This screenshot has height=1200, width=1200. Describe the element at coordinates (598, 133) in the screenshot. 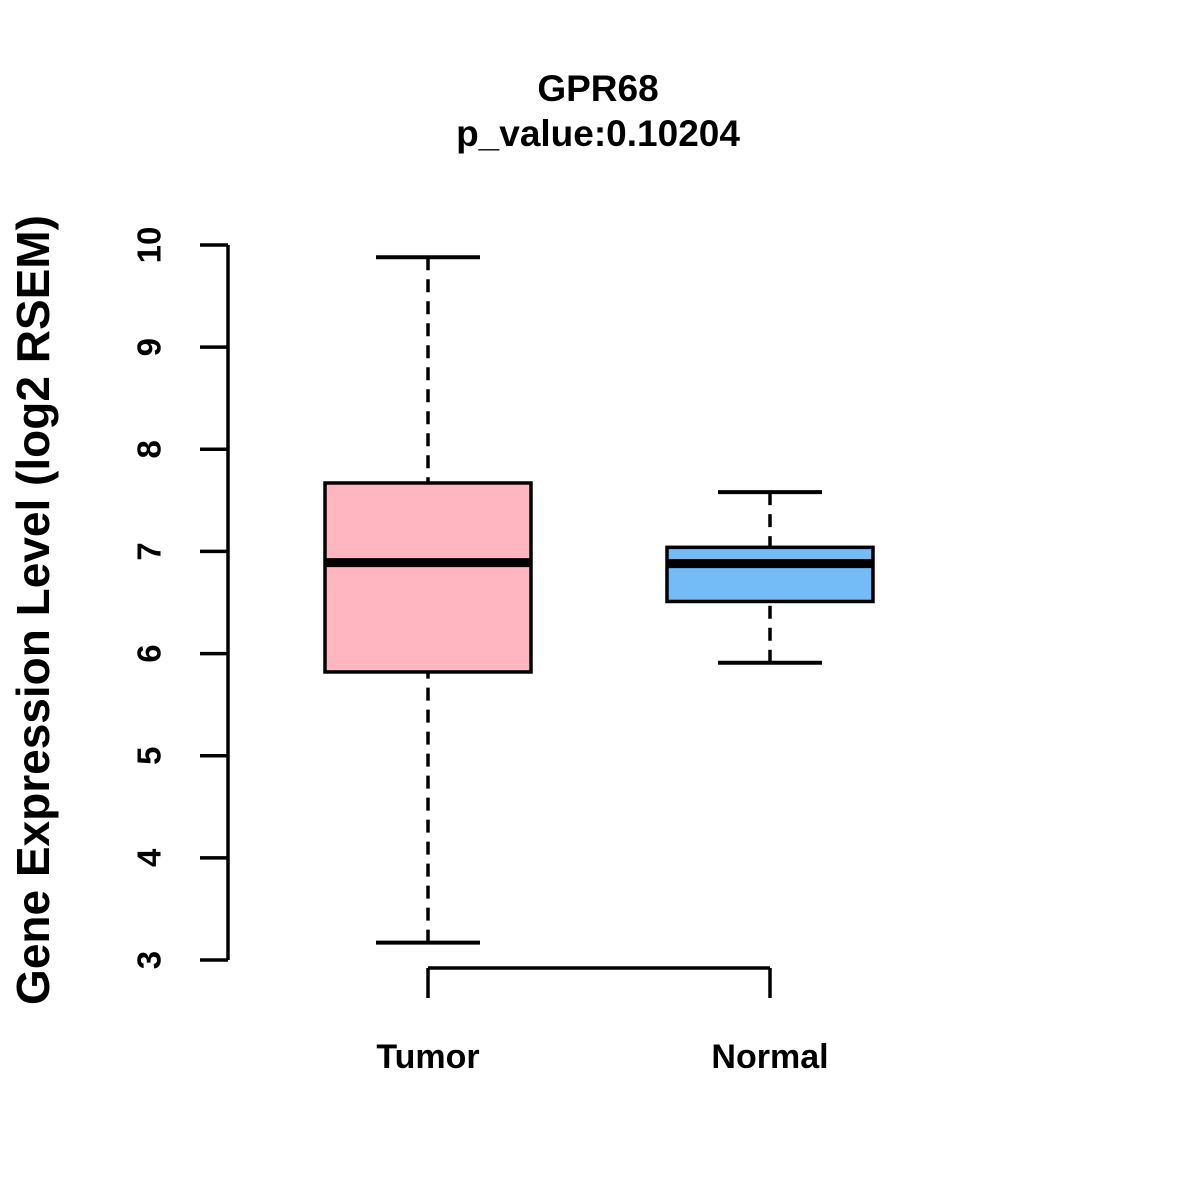

I see `chart-subtitle: p_value:0.10204` at that location.